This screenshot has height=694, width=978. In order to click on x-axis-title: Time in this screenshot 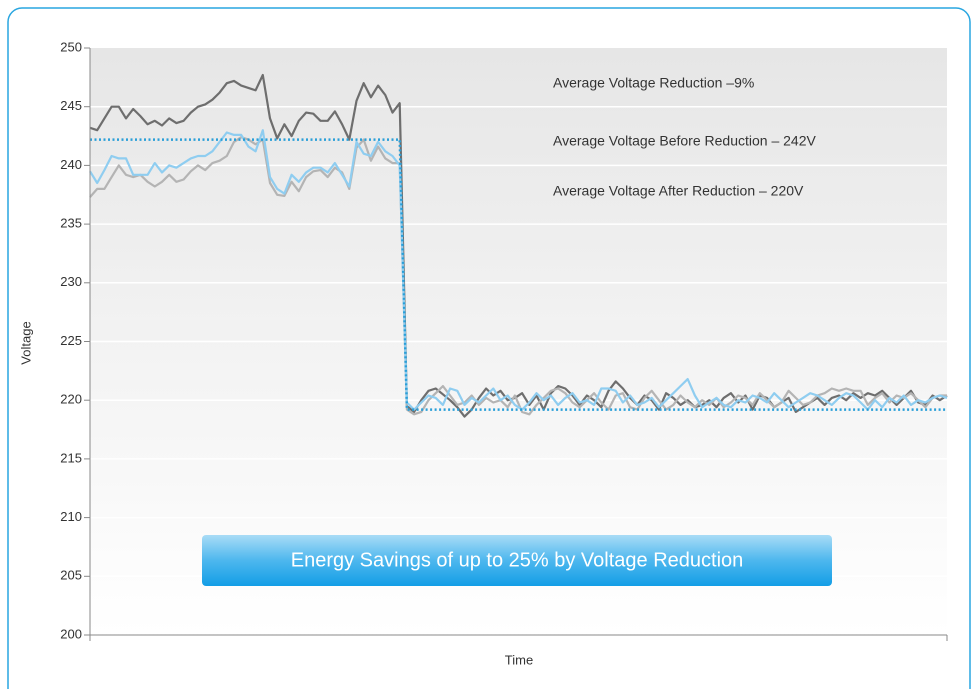, I will do `click(519, 659)`.